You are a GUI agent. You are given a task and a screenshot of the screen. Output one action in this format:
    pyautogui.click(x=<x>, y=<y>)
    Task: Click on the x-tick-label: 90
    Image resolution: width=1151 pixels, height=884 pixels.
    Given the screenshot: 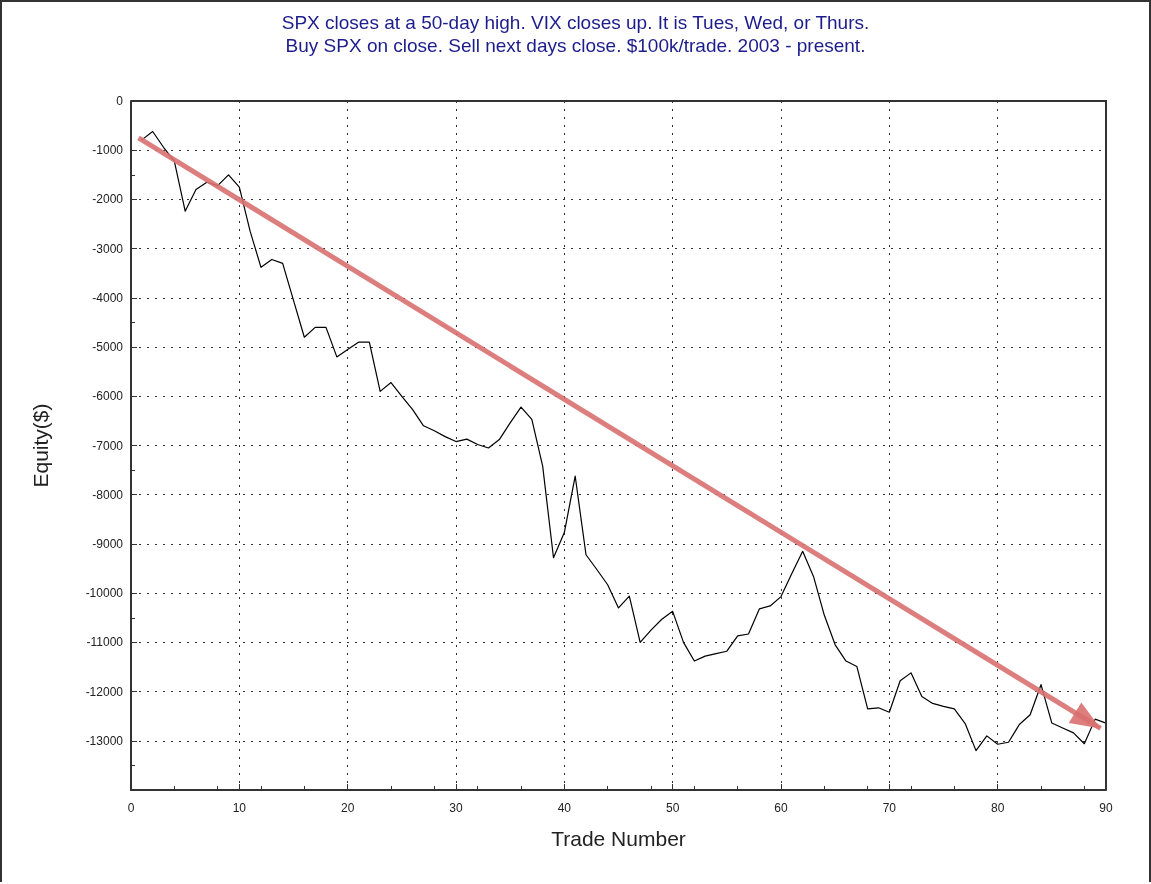 What is the action you would take?
    pyautogui.click(x=1106, y=808)
    